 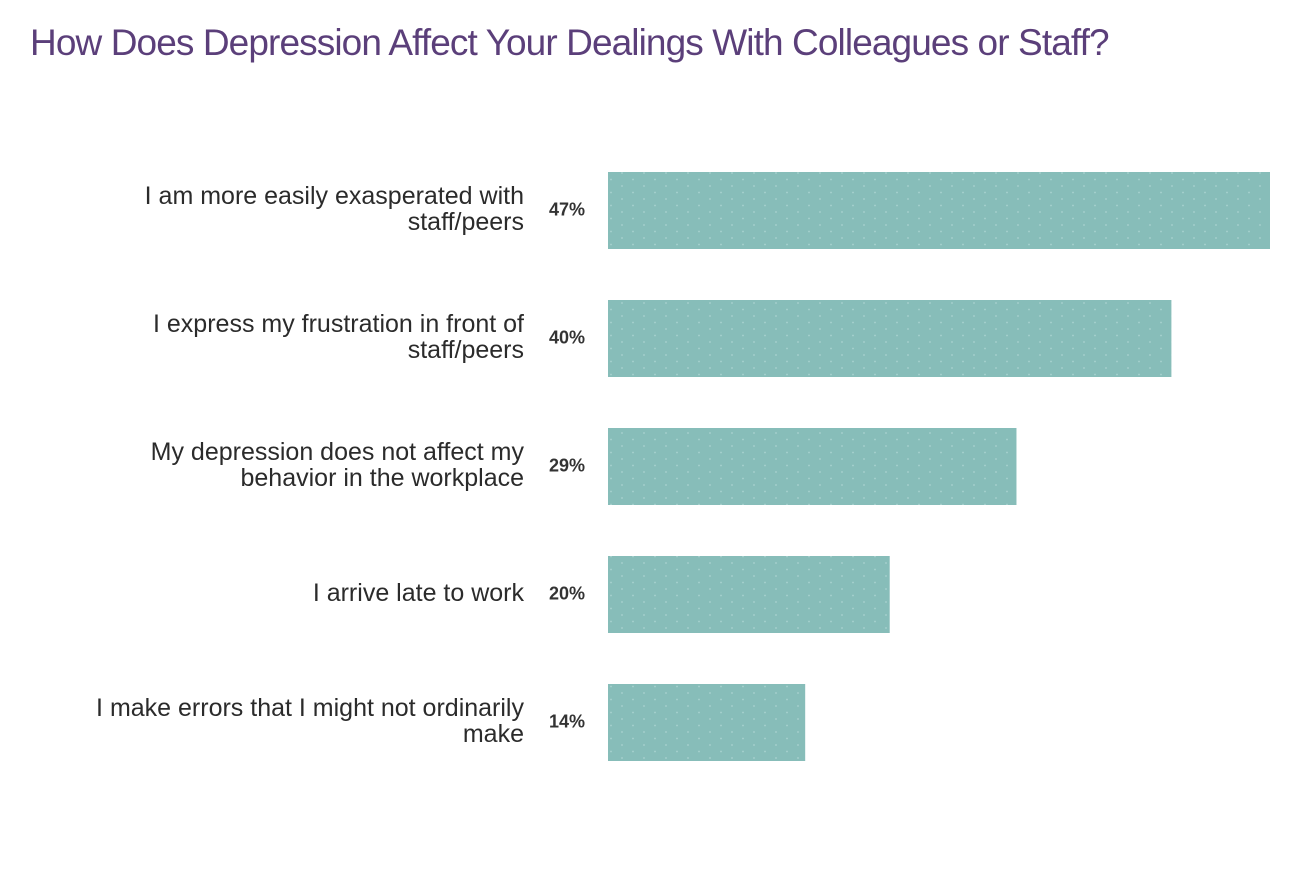 I want to click on value-label: 20%, so click(x=567, y=593).